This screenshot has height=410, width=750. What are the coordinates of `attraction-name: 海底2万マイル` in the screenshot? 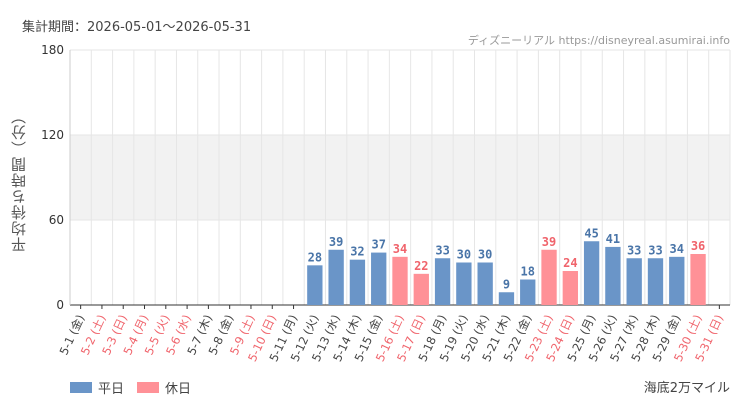 It's located at (686, 388).